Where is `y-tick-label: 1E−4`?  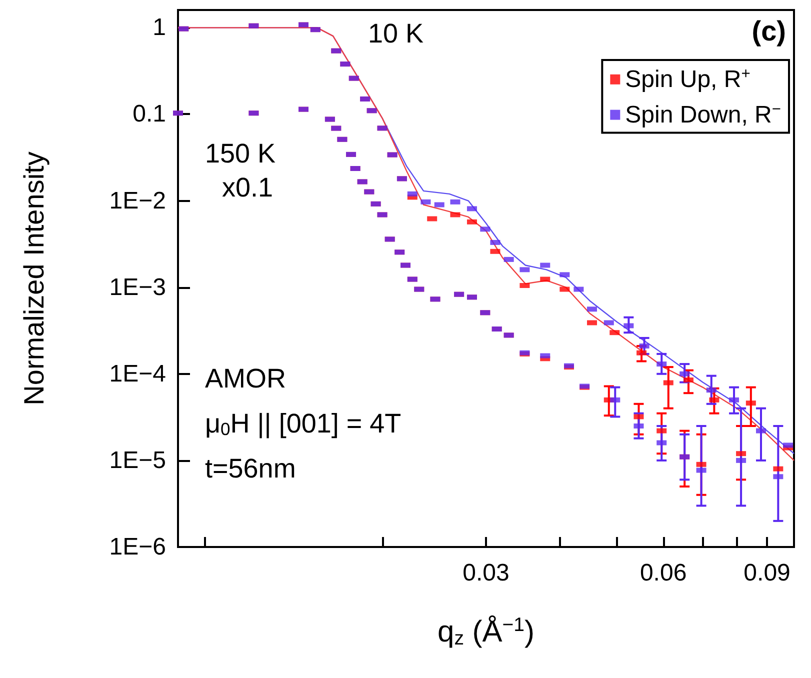 y-tick-label: 1E−4 is located at coordinates (137, 374).